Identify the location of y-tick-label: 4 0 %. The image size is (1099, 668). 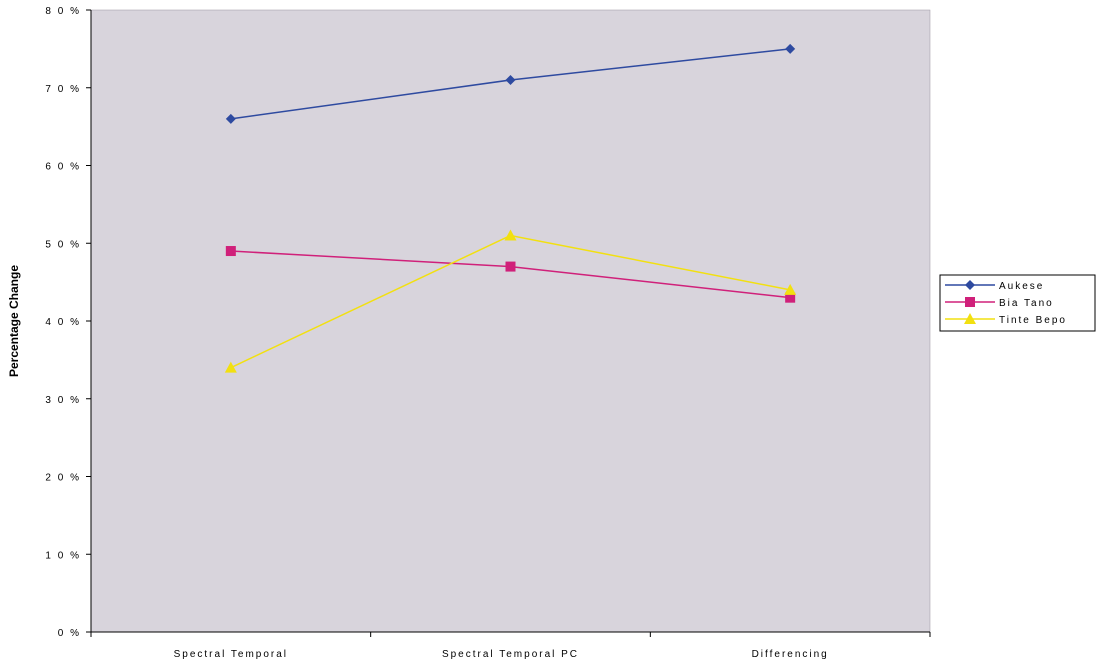
(63, 322).